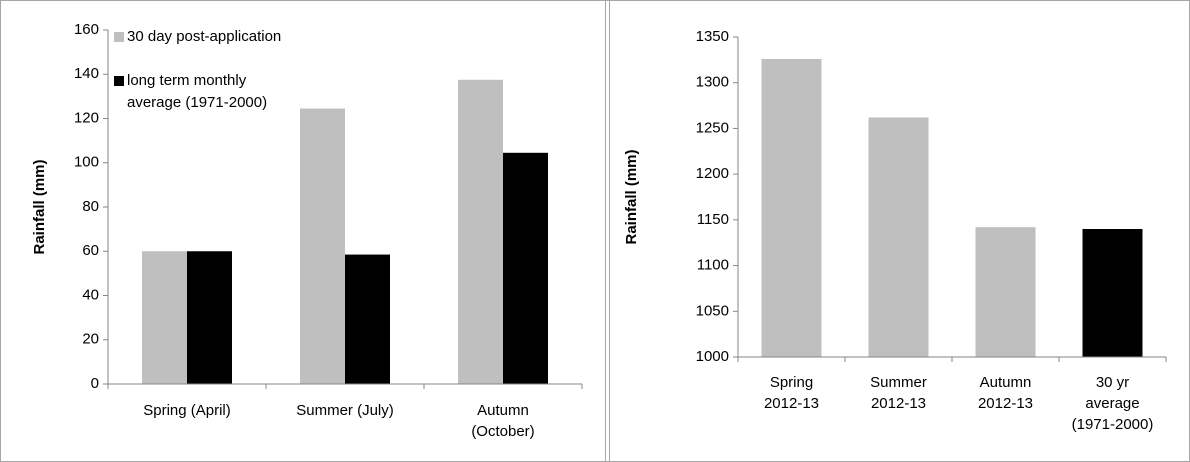 The width and height of the screenshot is (1190, 462). What do you see at coordinates (90, 206) in the screenshot?
I see `y-tick-label: 80` at bounding box center [90, 206].